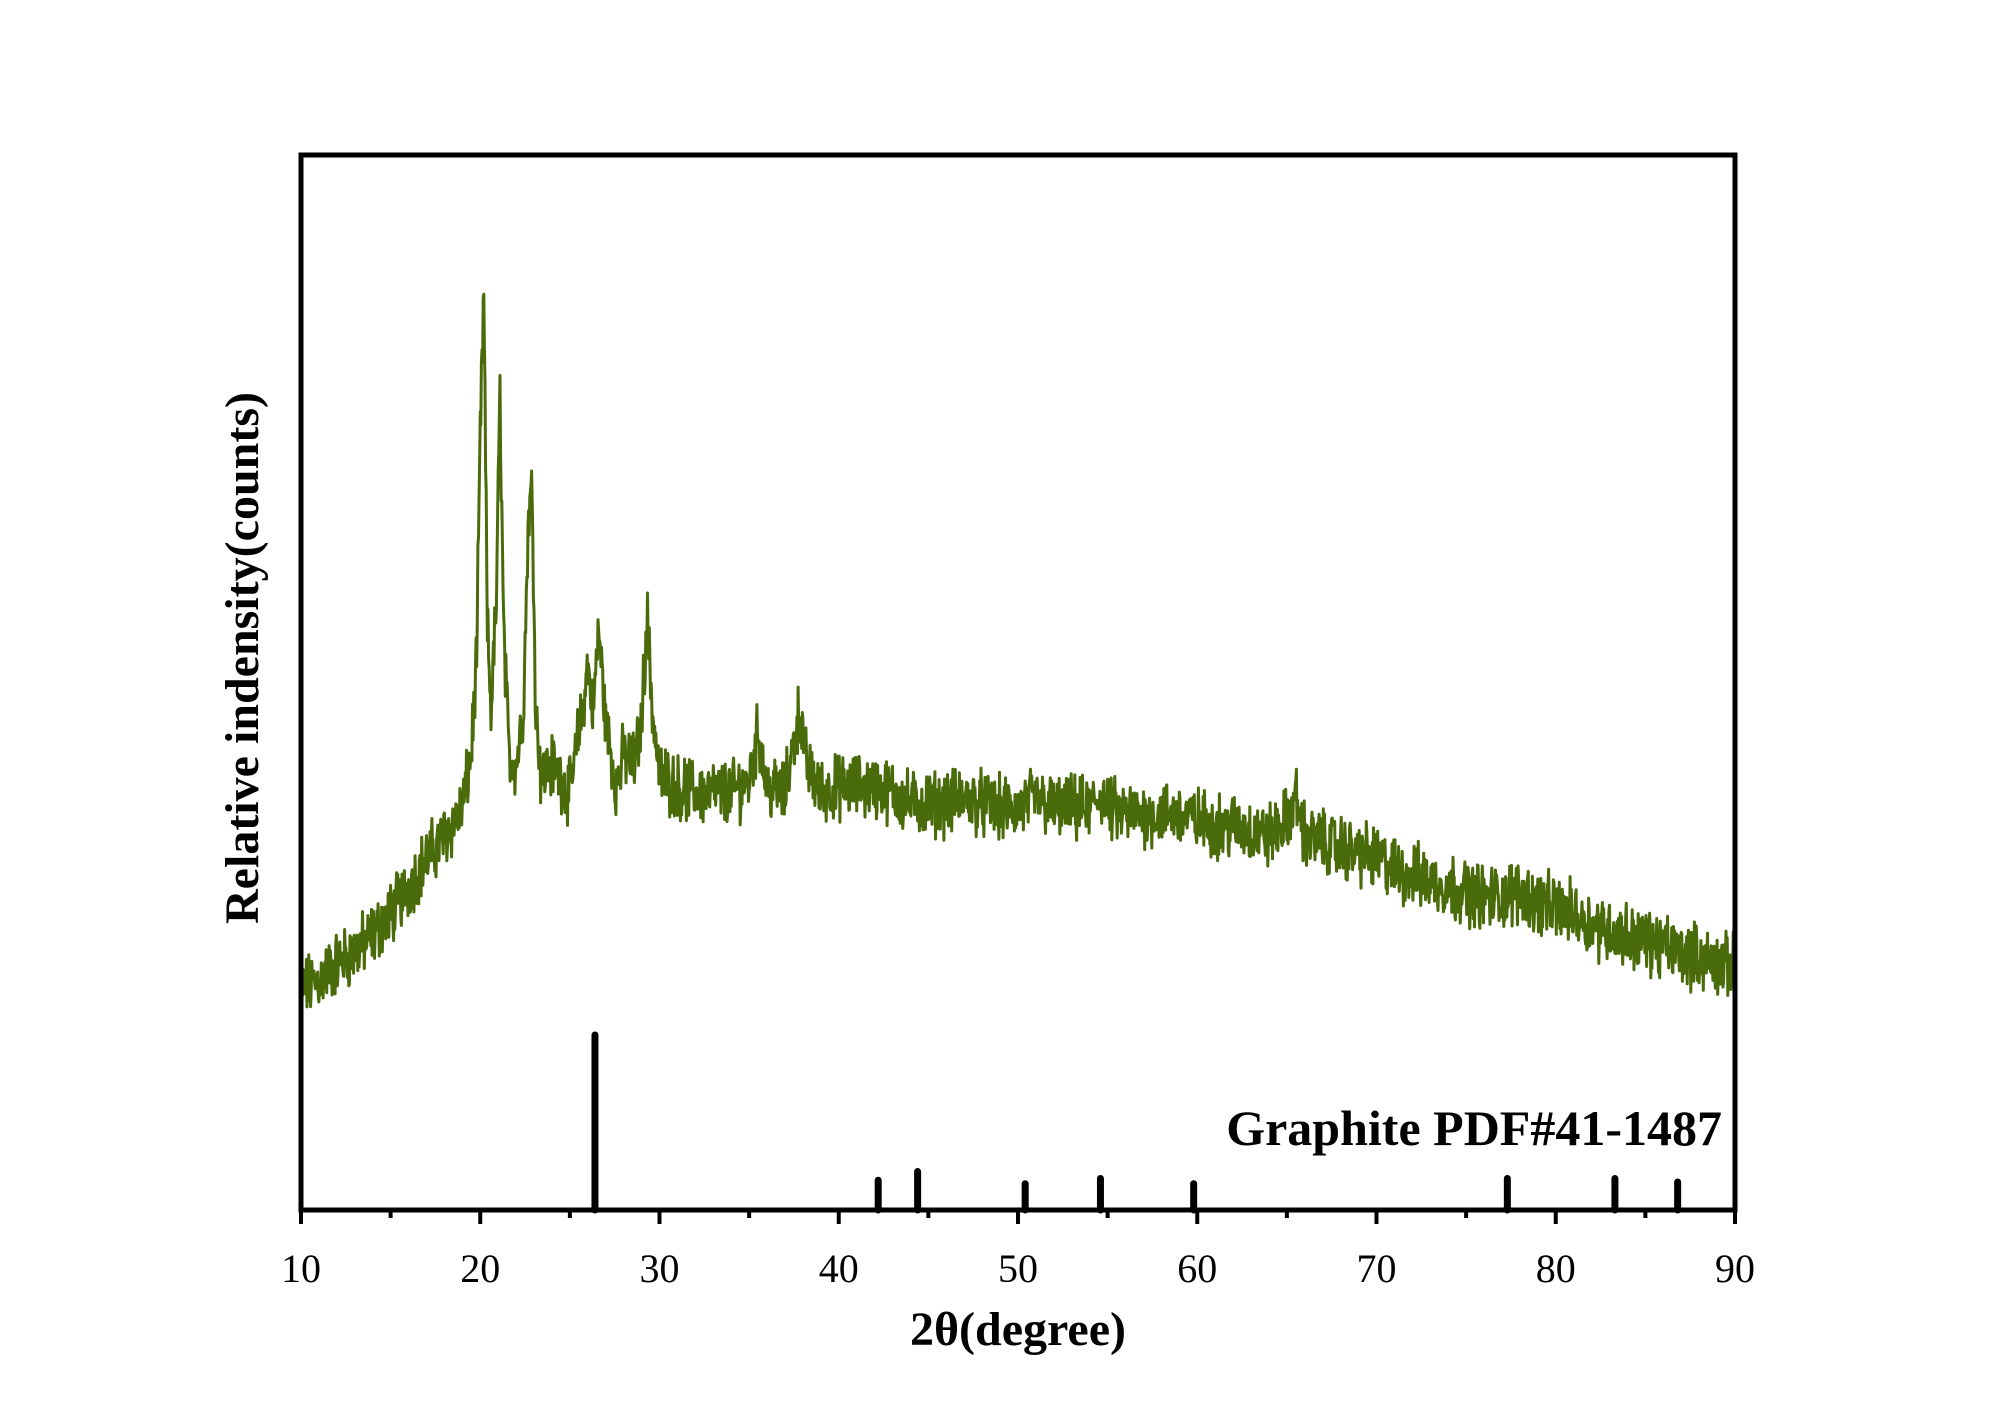 The height and width of the screenshot is (1403, 2000). What do you see at coordinates (1474, 1128) in the screenshot?
I see `reference-label: Graphite PDF#41-1487` at bounding box center [1474, 1128].